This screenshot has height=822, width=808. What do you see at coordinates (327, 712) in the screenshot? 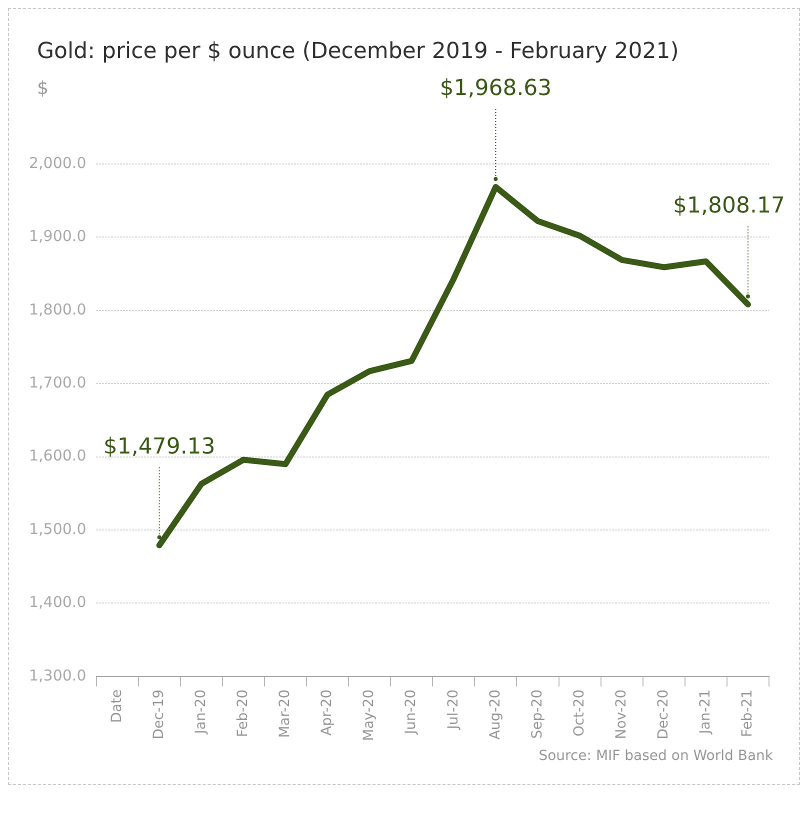
I see `x-tick-label: Apr-20` at bounding box center [327, 712].